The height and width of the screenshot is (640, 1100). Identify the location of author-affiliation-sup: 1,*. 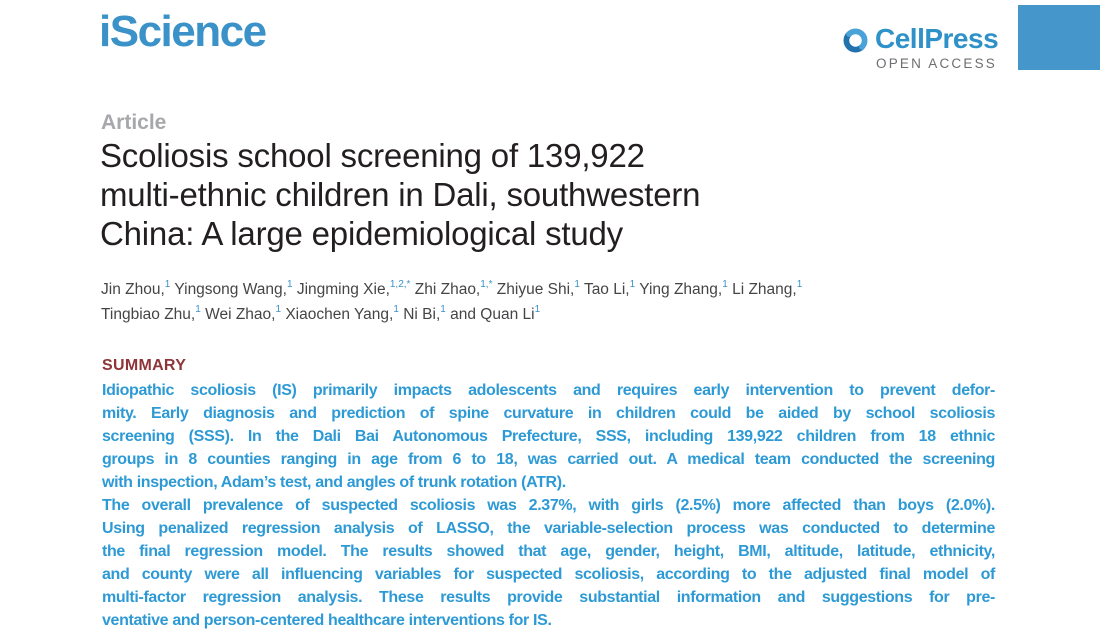
(486, 284).